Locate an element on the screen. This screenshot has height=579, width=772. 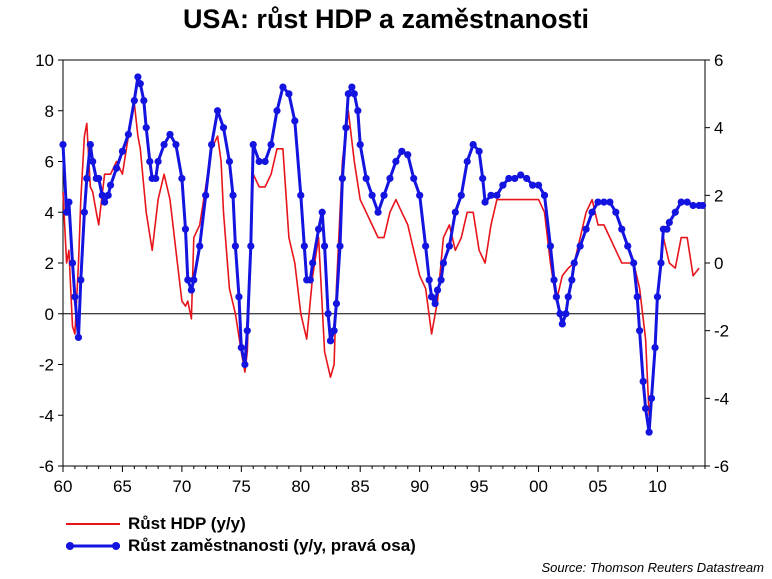
y-right-tick-label: 2 is located at coordinates (718, 195).